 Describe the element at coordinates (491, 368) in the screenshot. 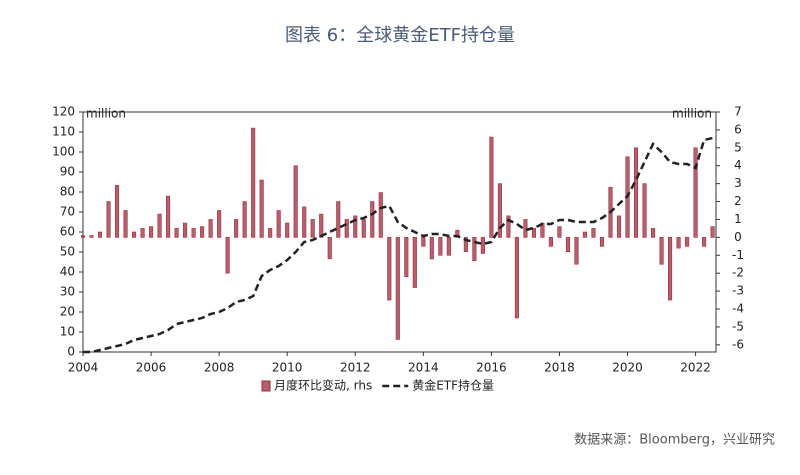

I see `x-tick-label: 2016` at that location.